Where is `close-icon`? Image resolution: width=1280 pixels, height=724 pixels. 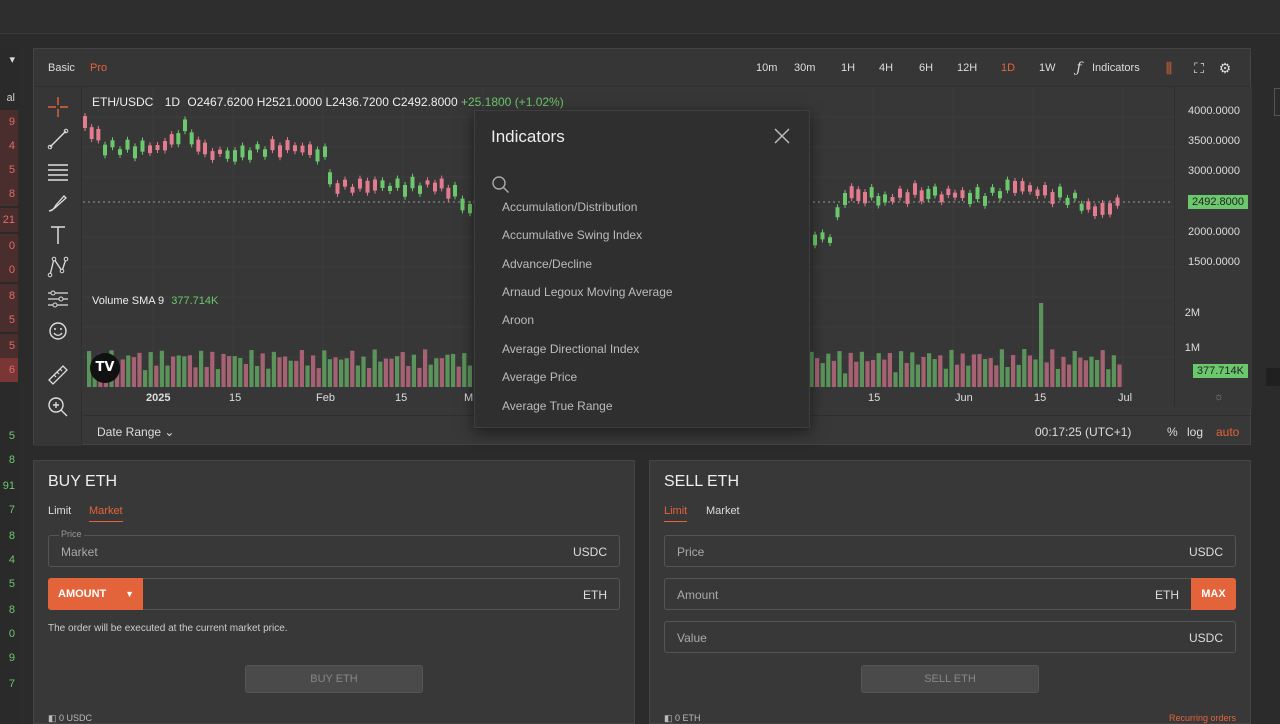 close-icon is located at coordinates (782, 136).